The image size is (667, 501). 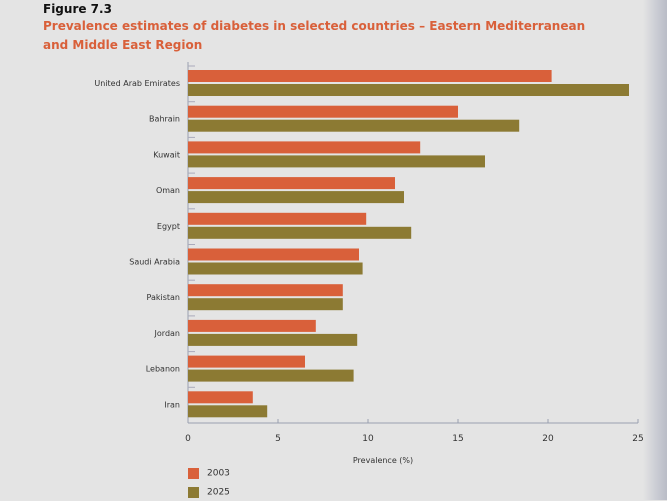 I want to click on category-label: Oman, so click(x=168, y=190).